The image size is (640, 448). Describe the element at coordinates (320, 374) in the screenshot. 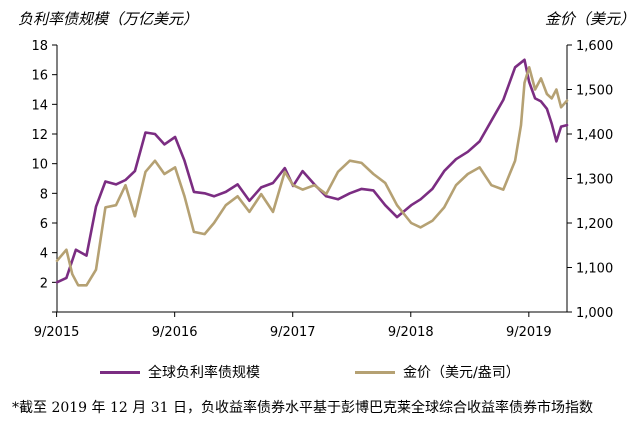

I see `legend: 全球负利率债规模 金价（美元/盎司）` at that location.